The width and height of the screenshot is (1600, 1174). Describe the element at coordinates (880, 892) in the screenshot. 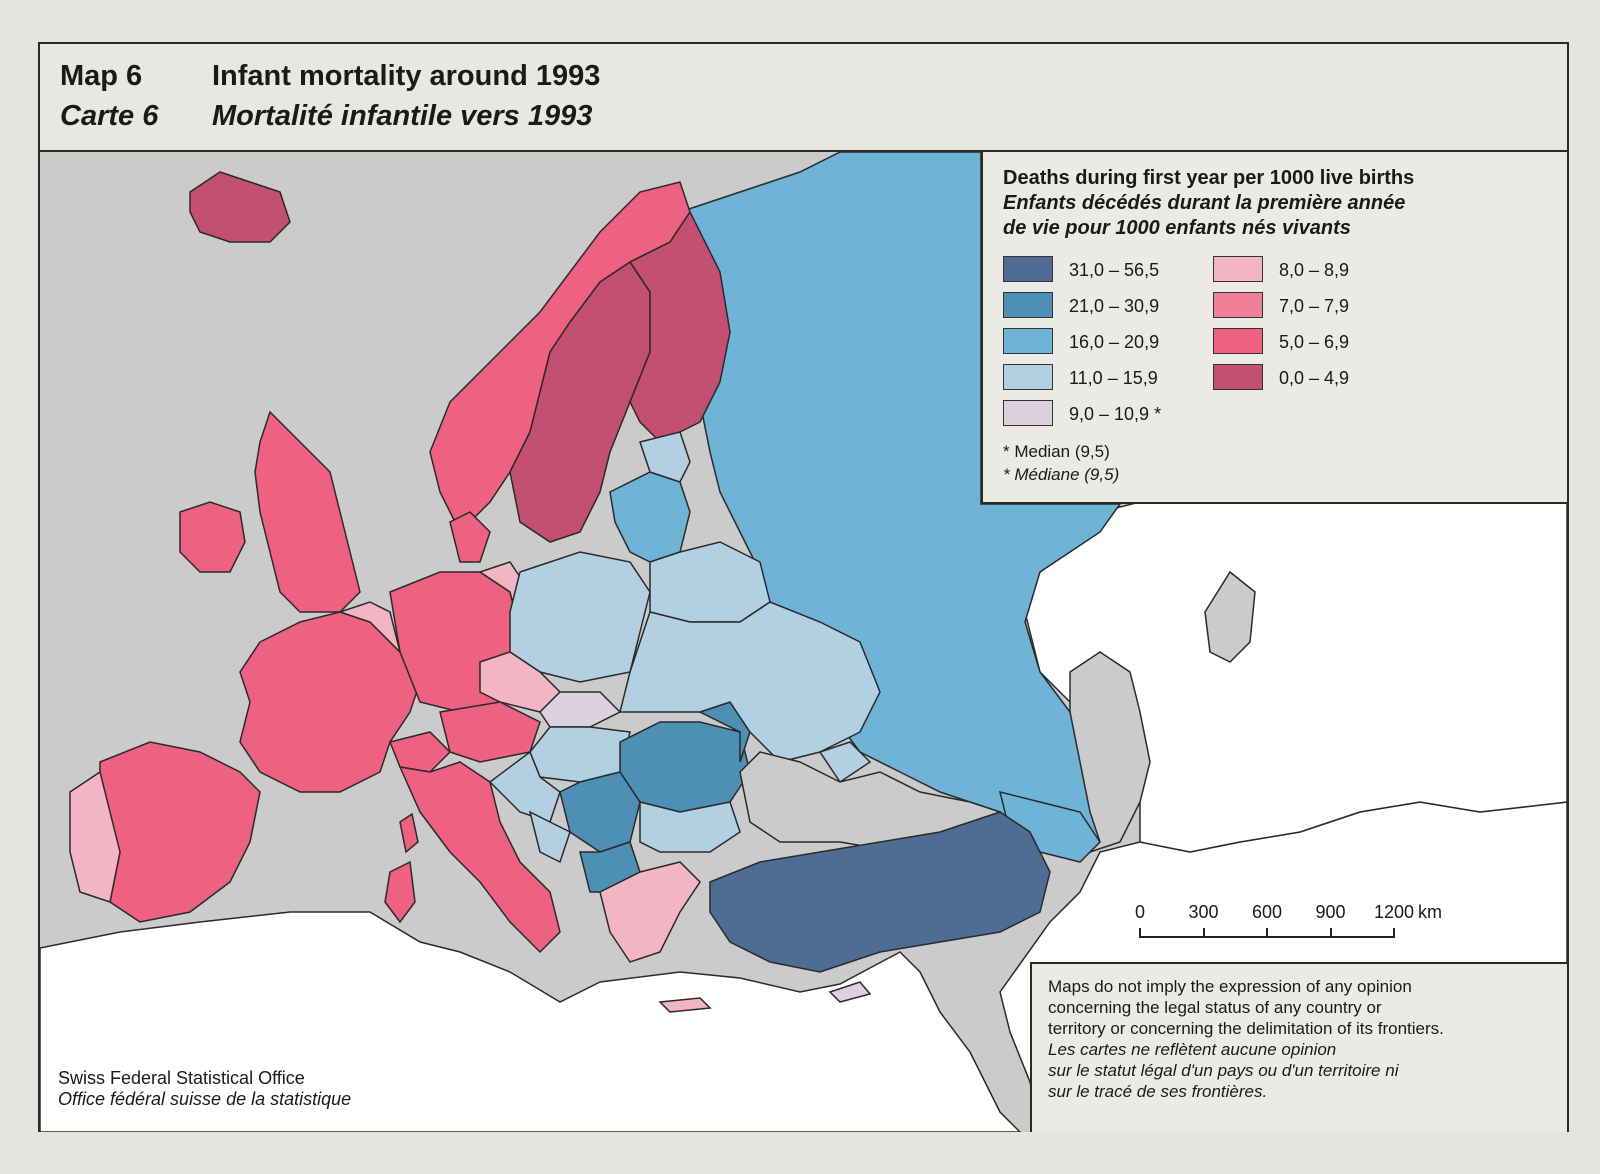

I see `country-turkey` at that location.